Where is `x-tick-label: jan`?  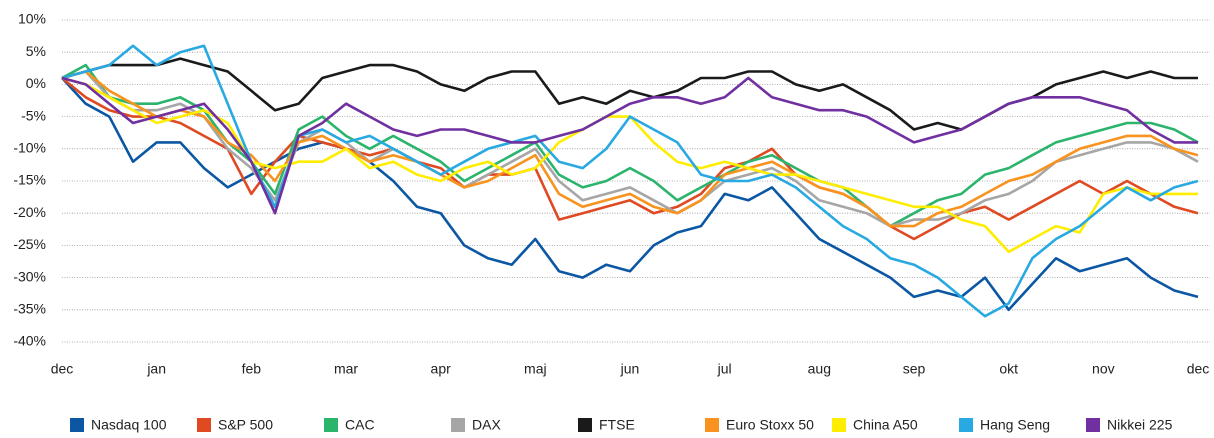
x-tick-label: jan is located at coordinates (156, 369).